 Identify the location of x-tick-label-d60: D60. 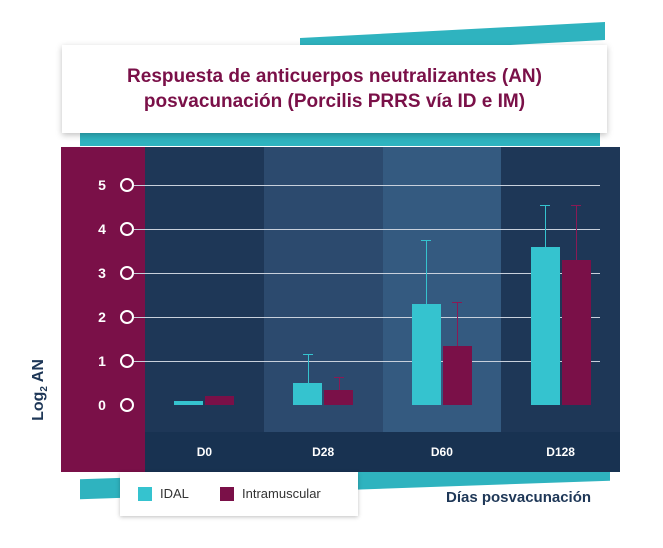
(441, 452).